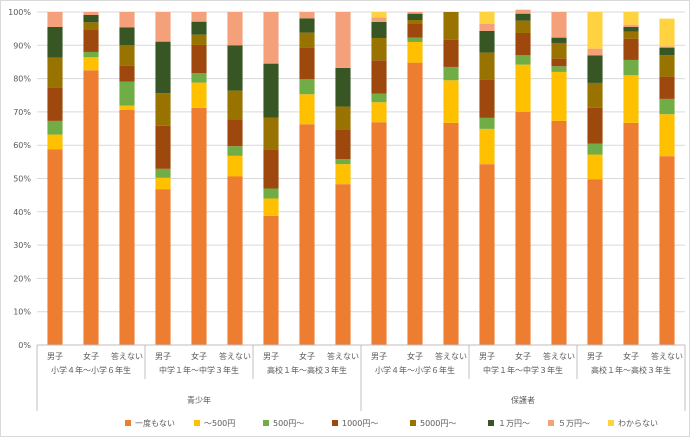 This screenshot has width=690, height=440. What do you see at coordinates (19, 12) in the screenshot?
I see `y-tick-label: 100%` at bounding box center [19, 12].